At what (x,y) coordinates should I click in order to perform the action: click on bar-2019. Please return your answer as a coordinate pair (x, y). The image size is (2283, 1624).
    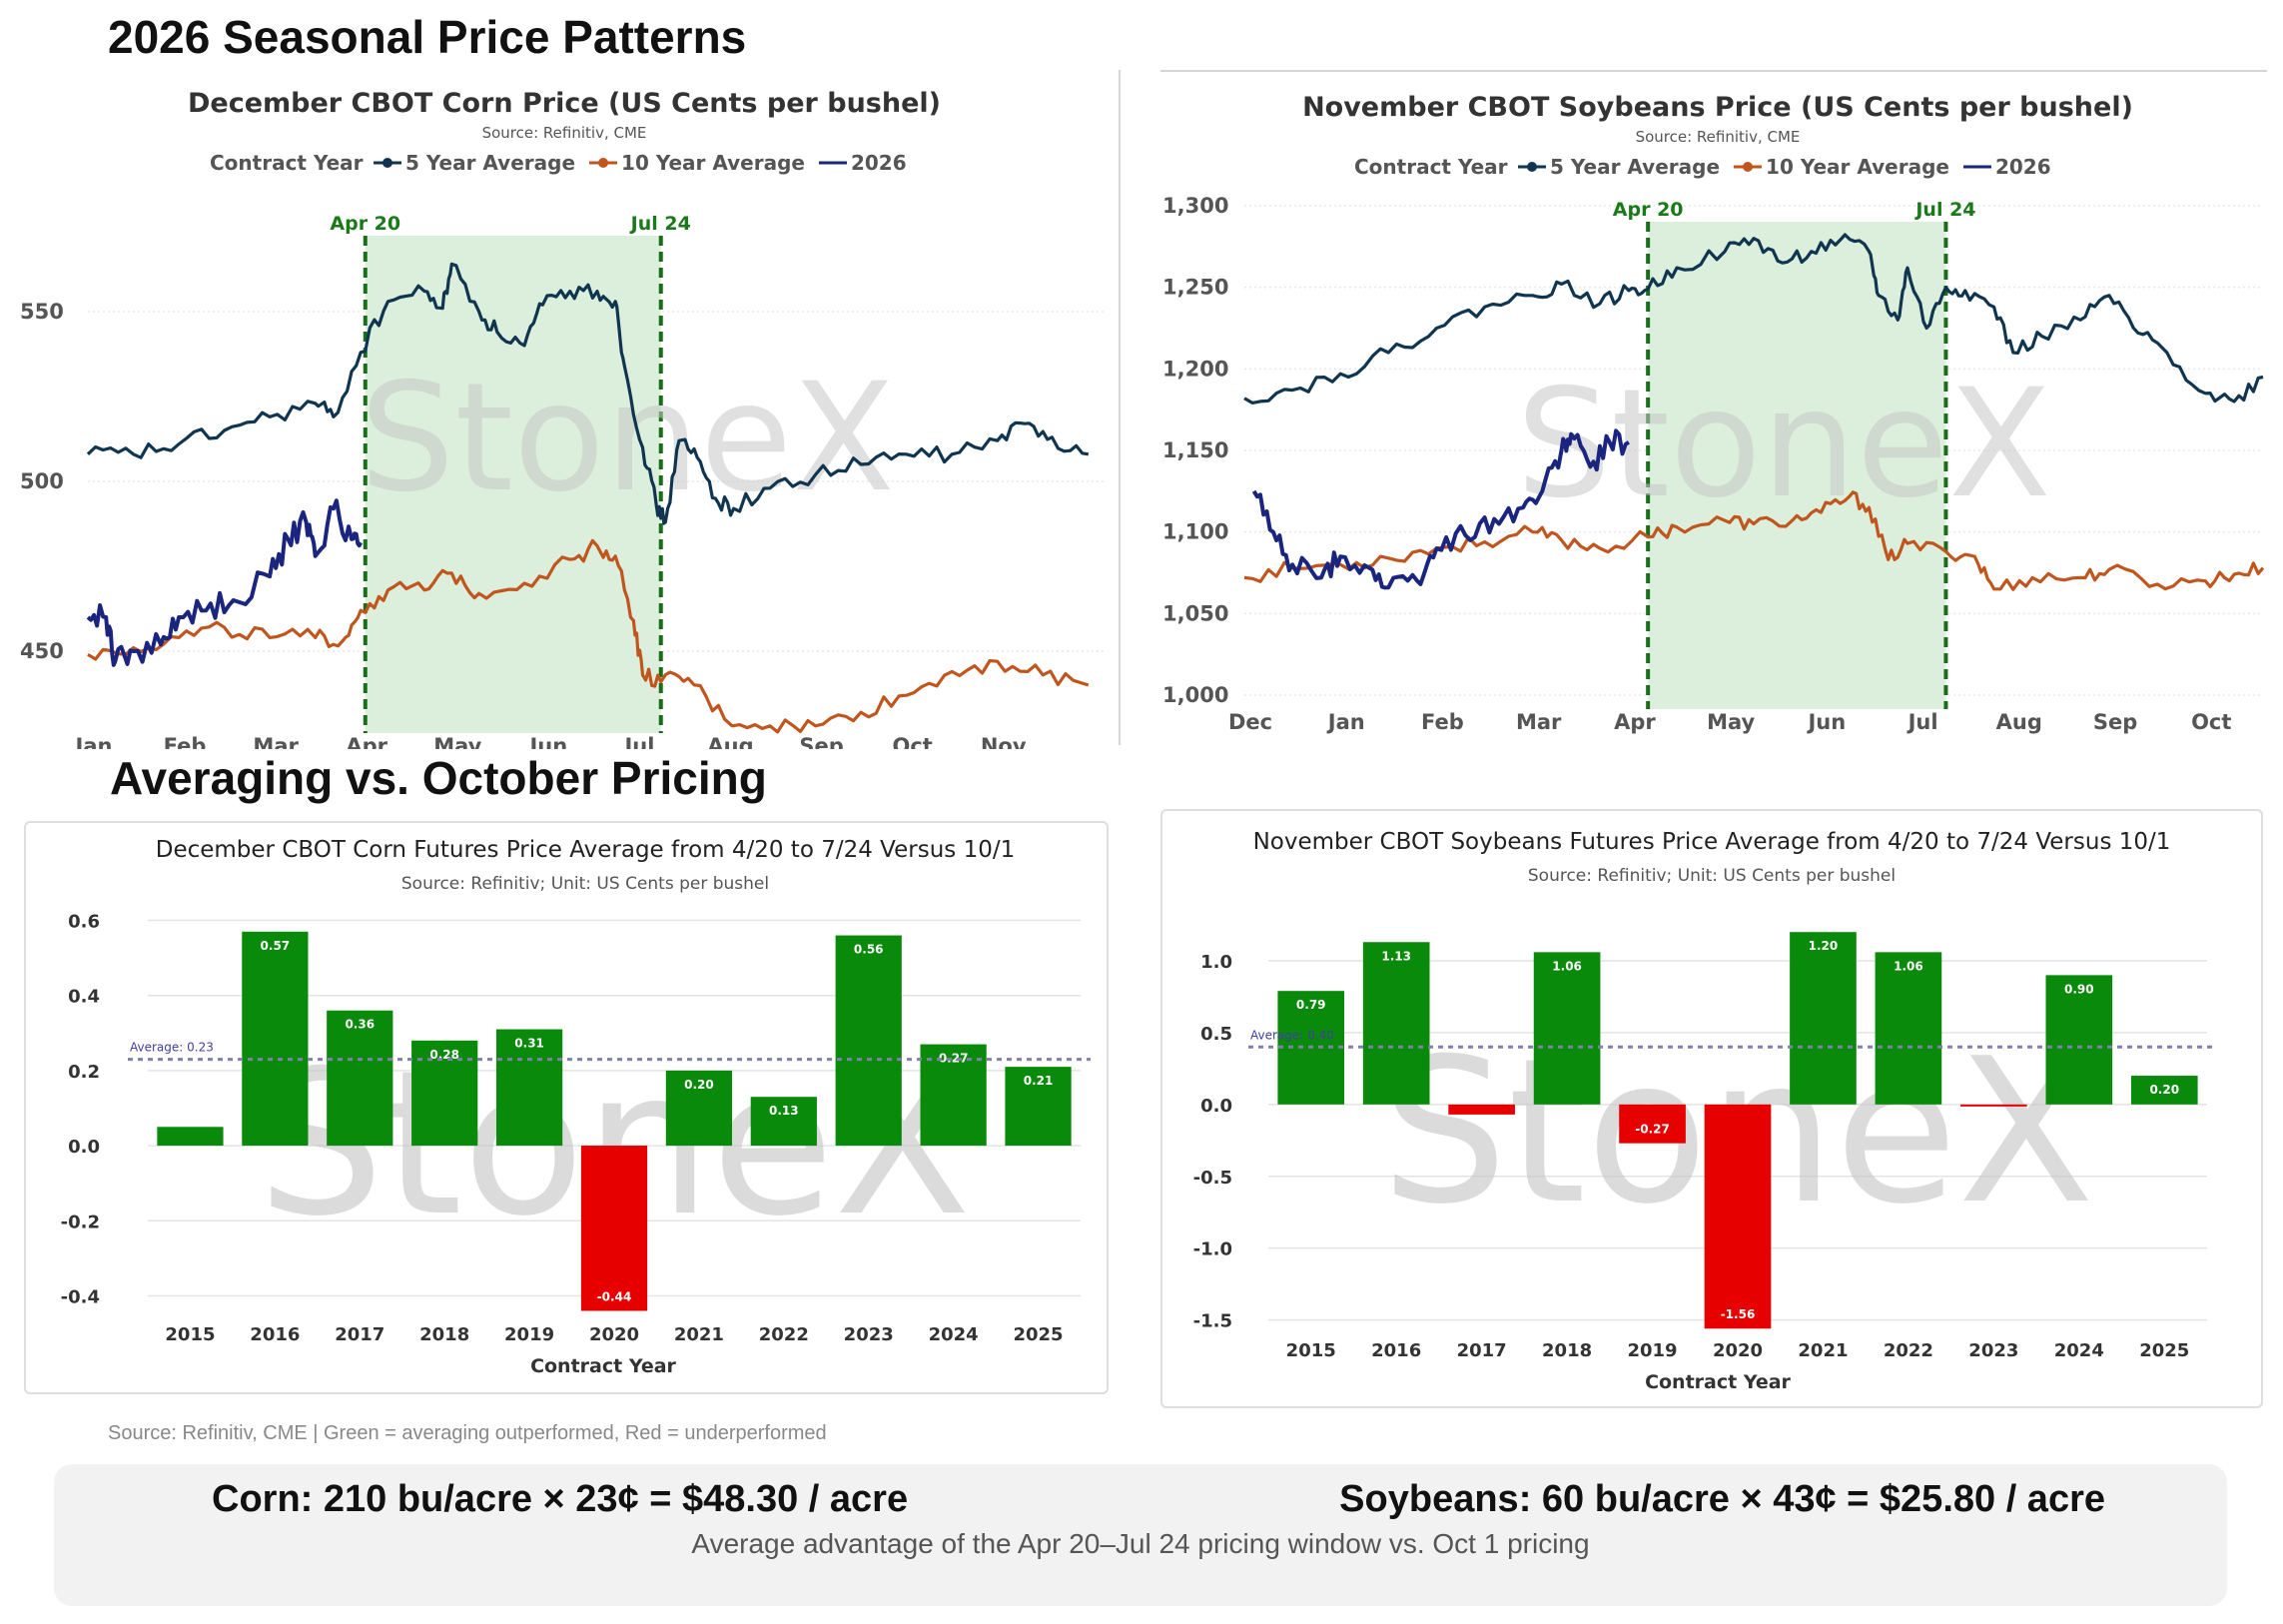
    Looking at the image, I should click on (1652, 1124).